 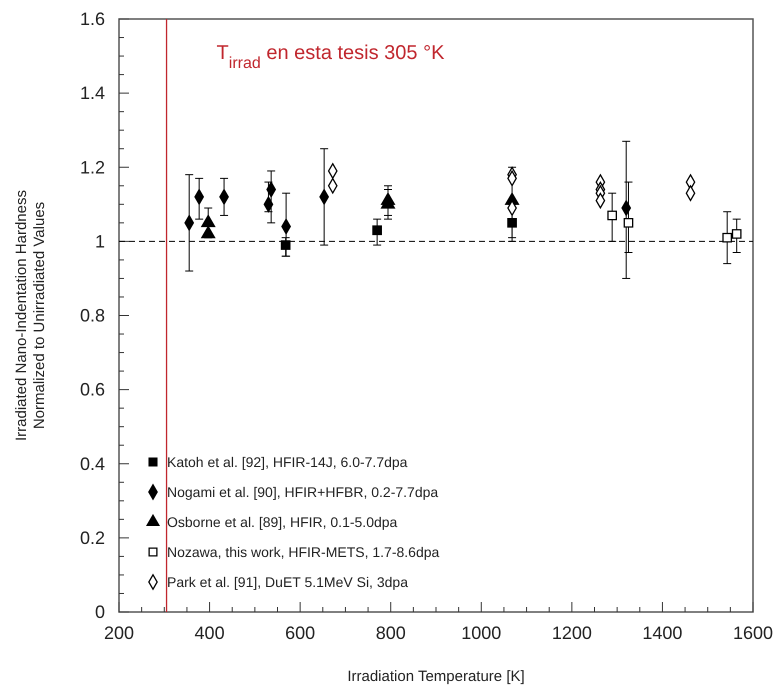 What do you see at coordinates (302, 492) in the screenshot?
I see `legend-label: Nogami et al. [90], HFIR+HFBR, 0.2-7.7dpa` at bounding box center [302, 492].